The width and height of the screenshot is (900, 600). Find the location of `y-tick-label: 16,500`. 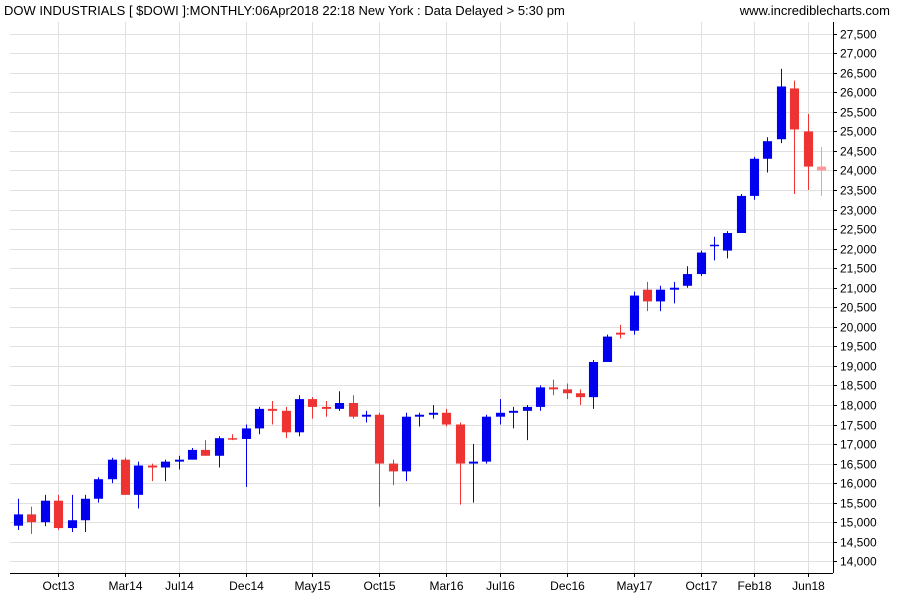

y-tick-label: 16,500 is located at coordinates (858, 465).